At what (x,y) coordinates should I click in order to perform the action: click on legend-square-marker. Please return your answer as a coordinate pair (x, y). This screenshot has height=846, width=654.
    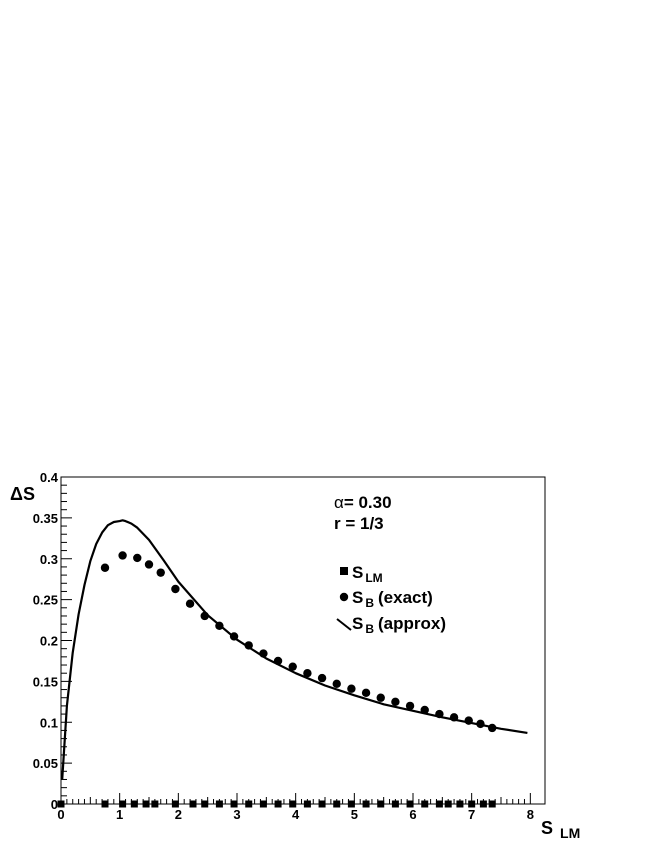
    Looking at the image, I should click on (344, 571).